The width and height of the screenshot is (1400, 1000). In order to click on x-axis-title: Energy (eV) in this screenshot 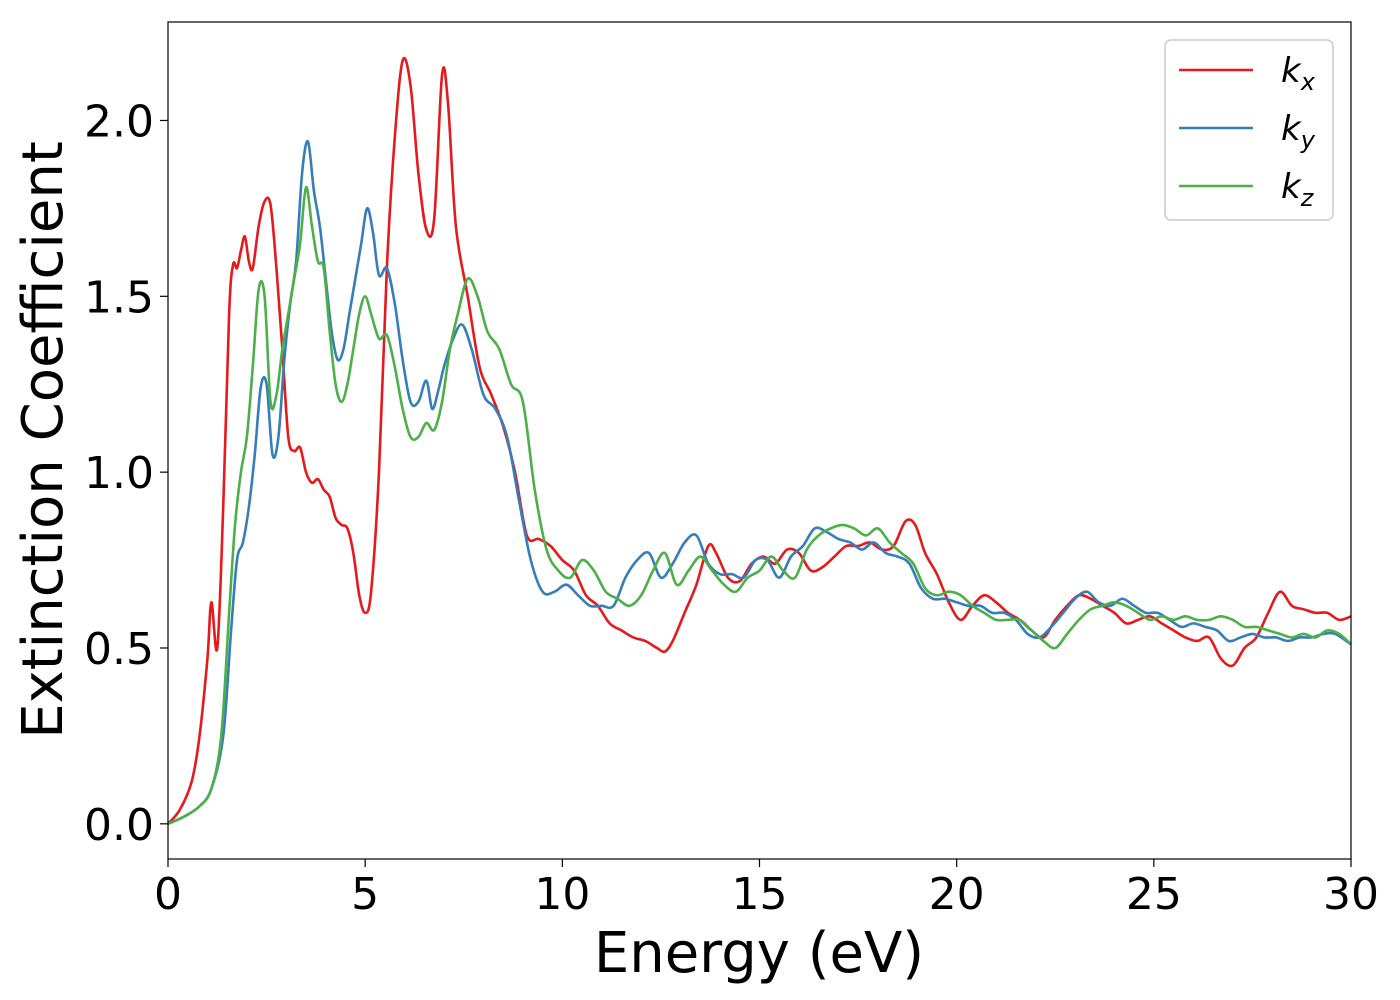, I will do `click(759, 953)`.